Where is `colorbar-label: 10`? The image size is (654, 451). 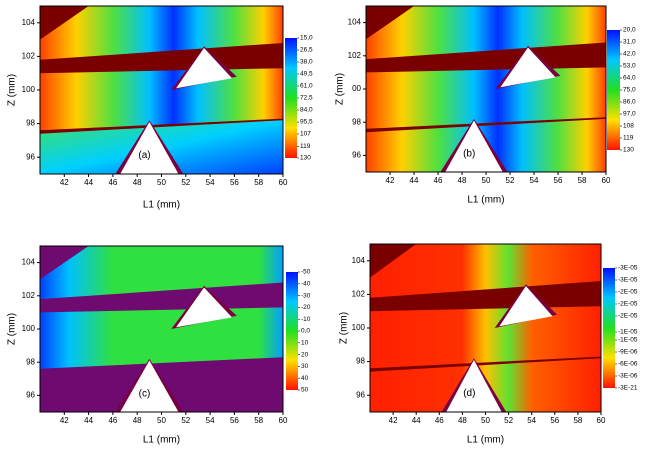 colorbar-label: 10 is located at coordinates (305, 343).